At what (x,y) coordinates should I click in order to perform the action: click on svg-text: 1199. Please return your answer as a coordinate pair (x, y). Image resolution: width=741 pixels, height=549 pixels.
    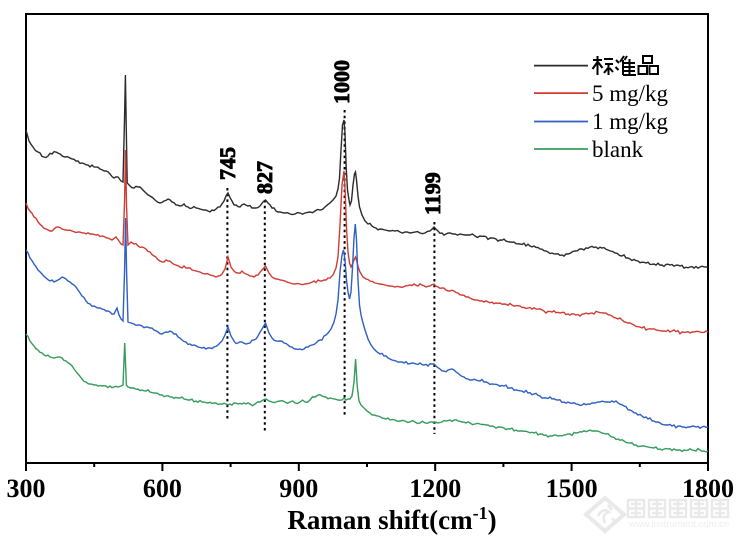
    Looking at the image, I should click on (432, 193).